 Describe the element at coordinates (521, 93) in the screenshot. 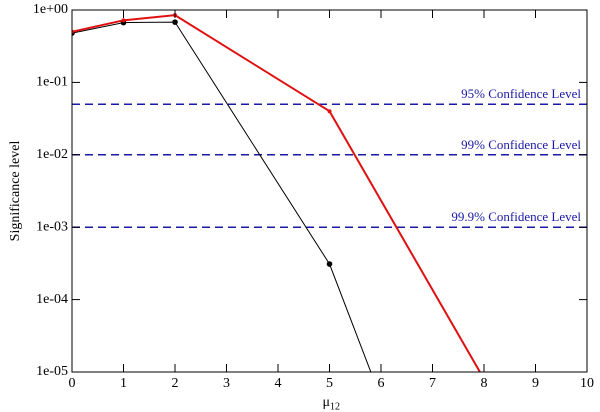

I see `reference-label: 95% Confidence Level` at that location.